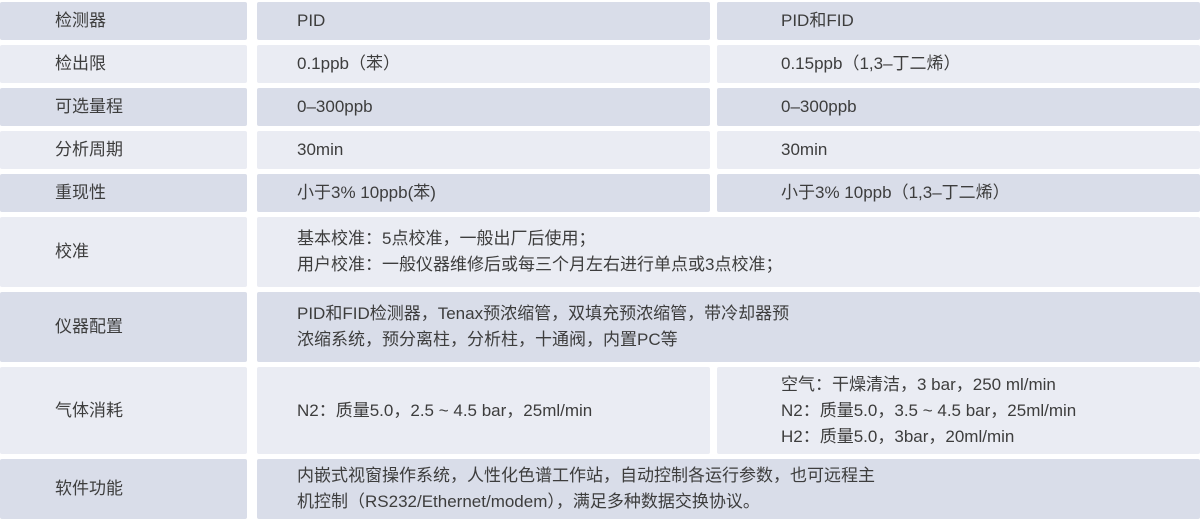 The height and width of the screenshot is (519, 1200). What do you see at coordinates (123, 252) in the screenshot?
I see `row-label: 校准` at bounding box center [123, 252].